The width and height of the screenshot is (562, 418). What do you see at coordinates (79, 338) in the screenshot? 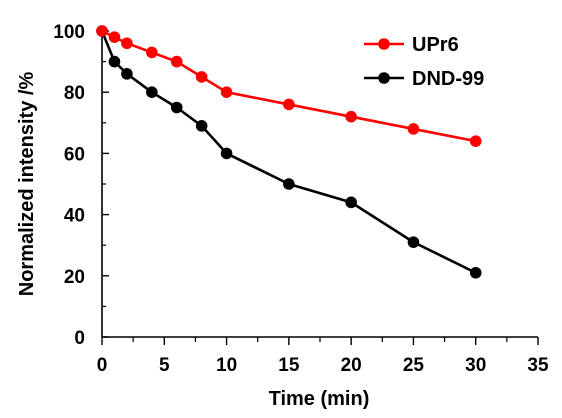
I see `y-tick-label: 0` at bounding box center [79, 338].